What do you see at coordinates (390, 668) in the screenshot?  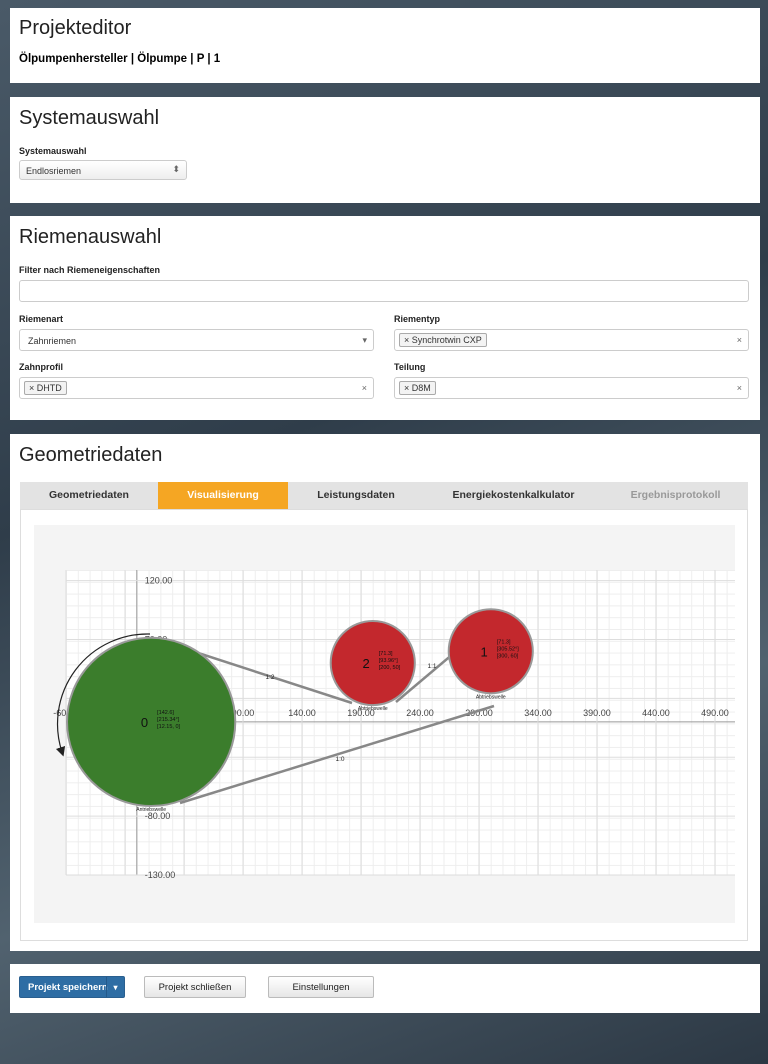 I see `pulley-info: [200, 50]` at bounding box center [390, 668].